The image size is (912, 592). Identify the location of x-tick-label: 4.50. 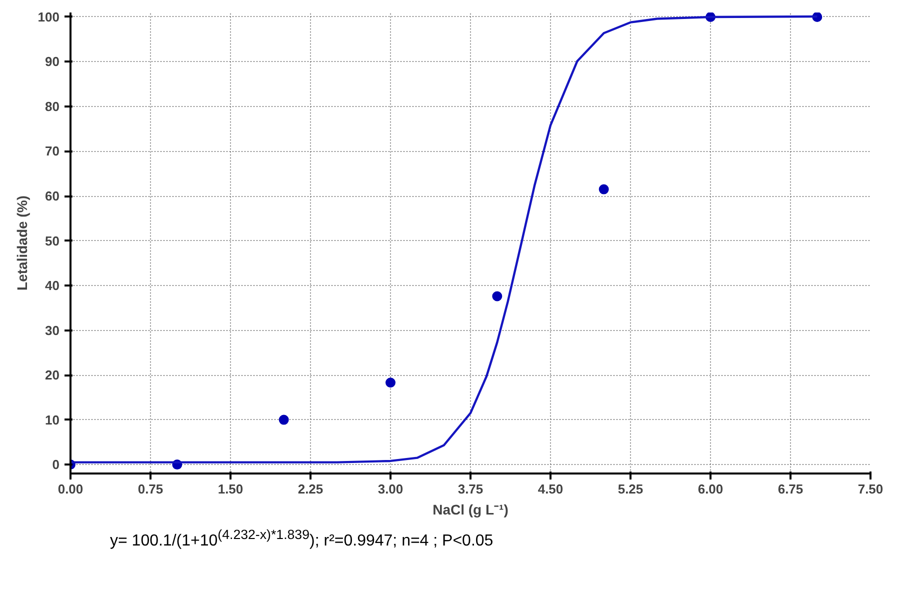
(551, 489).